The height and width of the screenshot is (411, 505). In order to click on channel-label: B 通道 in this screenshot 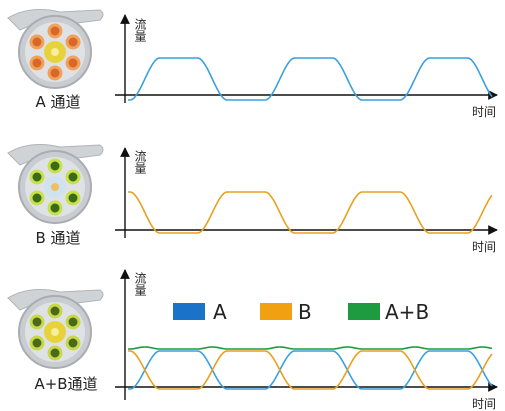, I will do `click(57, 238)`.